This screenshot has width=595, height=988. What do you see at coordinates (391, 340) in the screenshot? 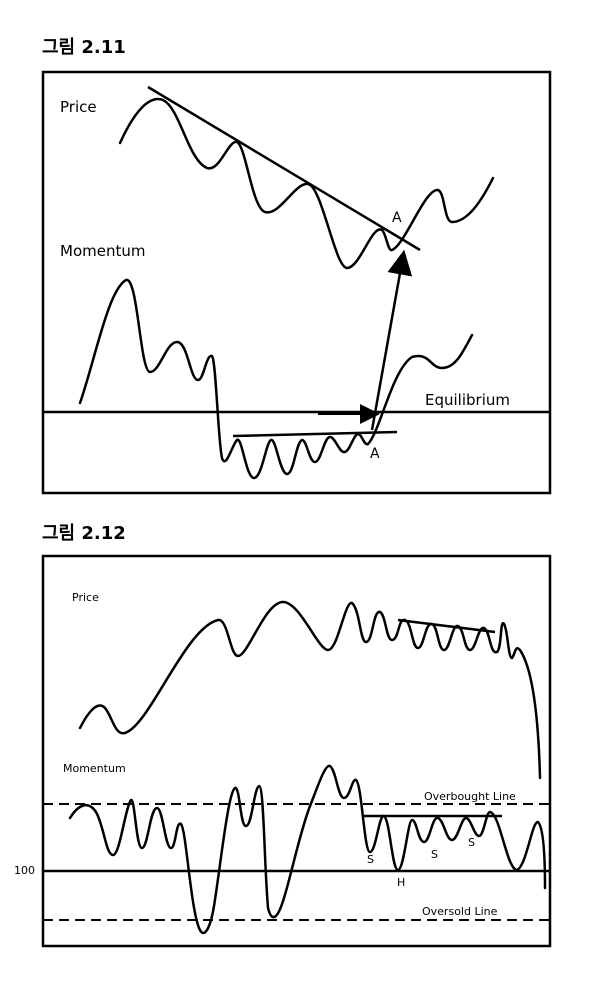
I see `arrow-to-price-a` at bounding box center [391, 340].